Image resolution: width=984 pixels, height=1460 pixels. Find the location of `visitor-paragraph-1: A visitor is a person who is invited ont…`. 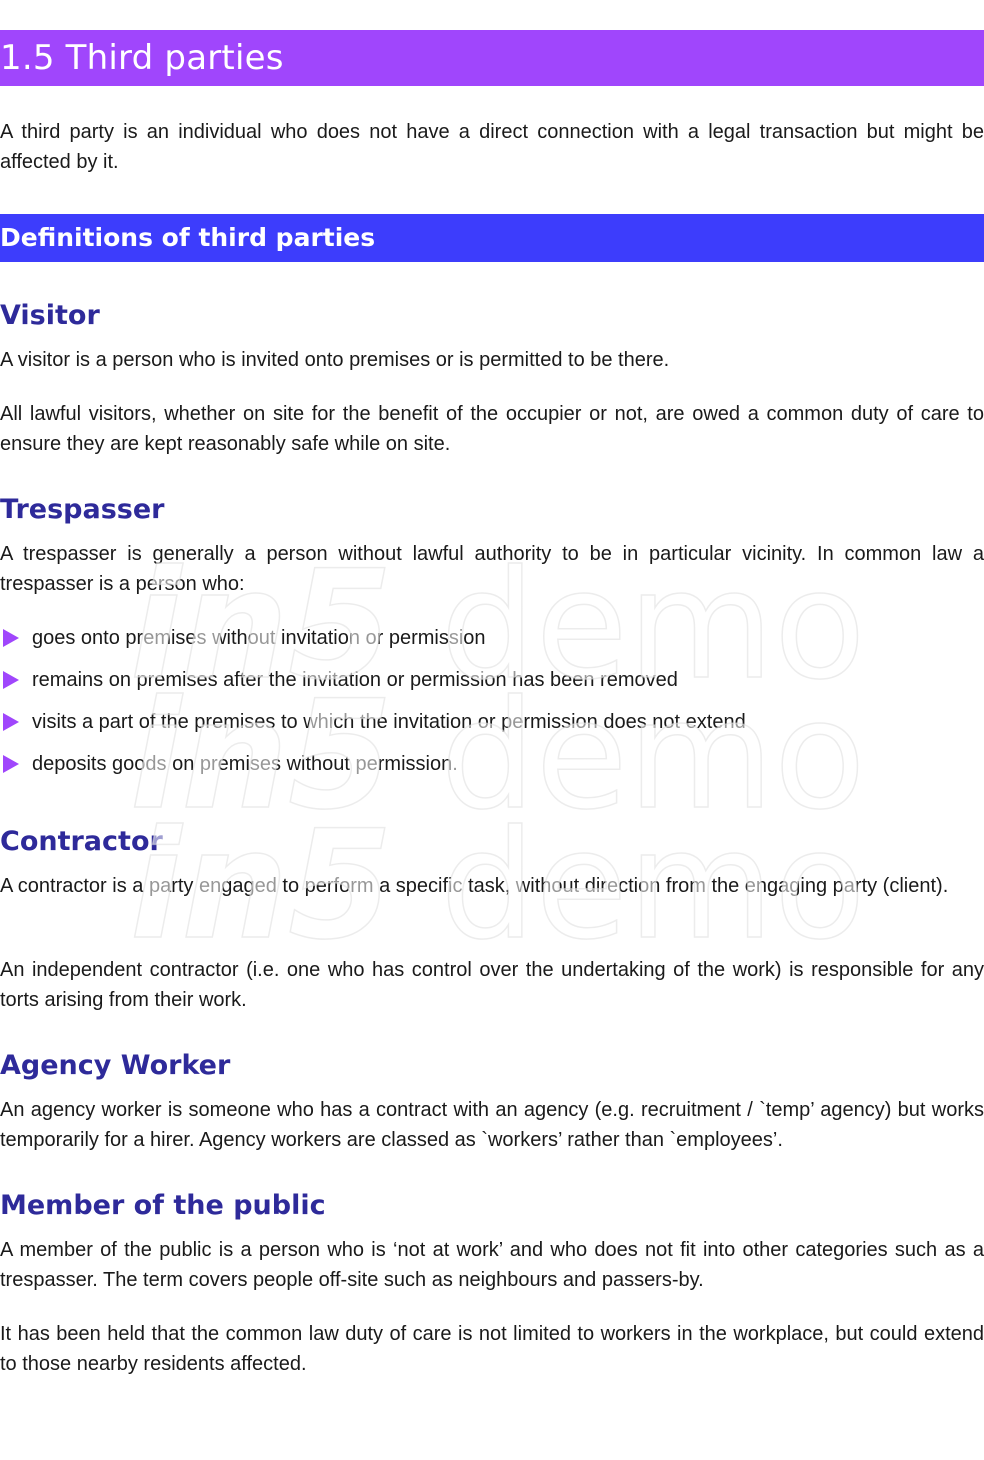

visitor-paragraph-1: A visitor is a person who is invited ont… is located at coordinates (335, 360).